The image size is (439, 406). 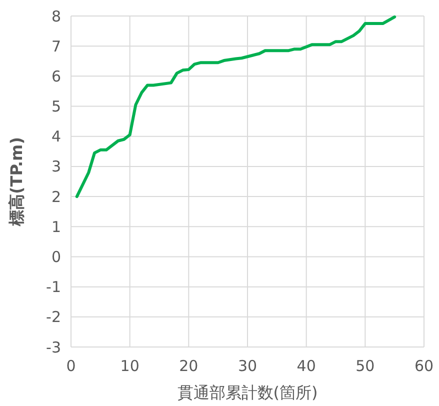 I want to click on y-tick-label: -3, so click(x=53, y=347).